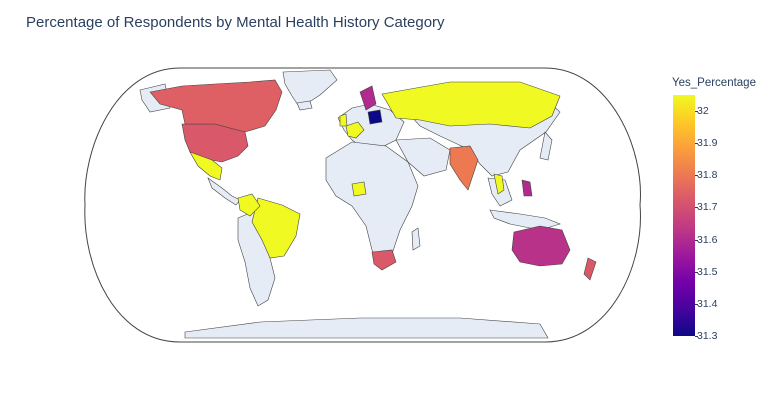 The width and height of the screenshot is (765, 403). I want to click on region-south-africa, so click(384, 260).